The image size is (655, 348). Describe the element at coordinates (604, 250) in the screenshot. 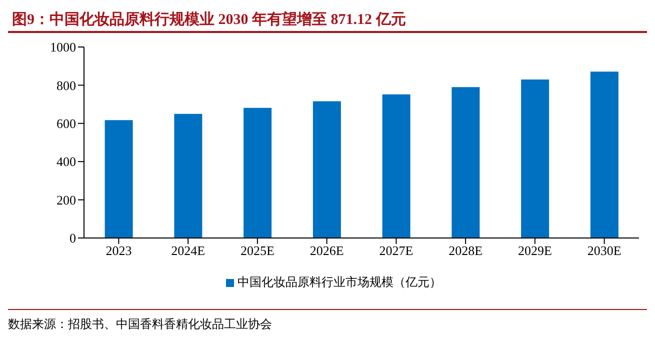

I see `x-tick-label: 2030E` at that location.